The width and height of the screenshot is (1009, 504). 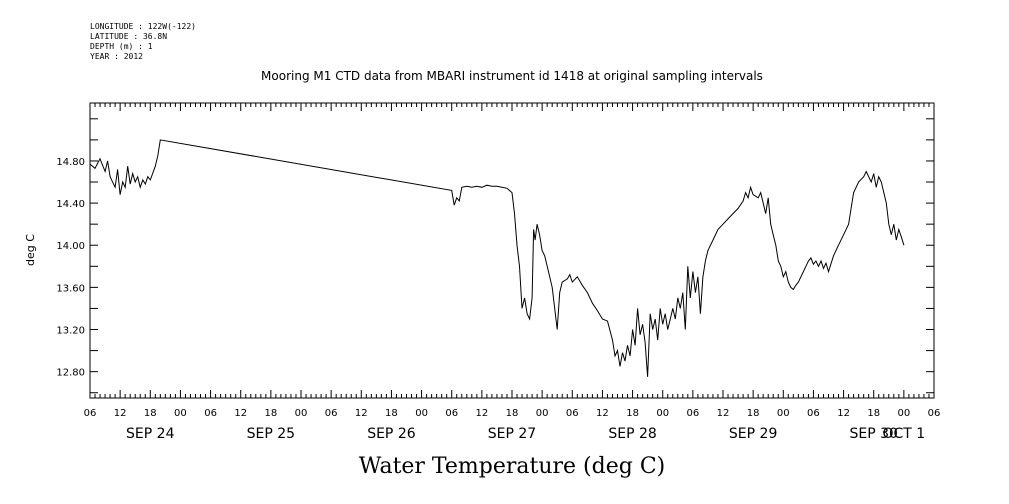 I want to click on x-date-label: SEP 27, so click(x=512, y=434).